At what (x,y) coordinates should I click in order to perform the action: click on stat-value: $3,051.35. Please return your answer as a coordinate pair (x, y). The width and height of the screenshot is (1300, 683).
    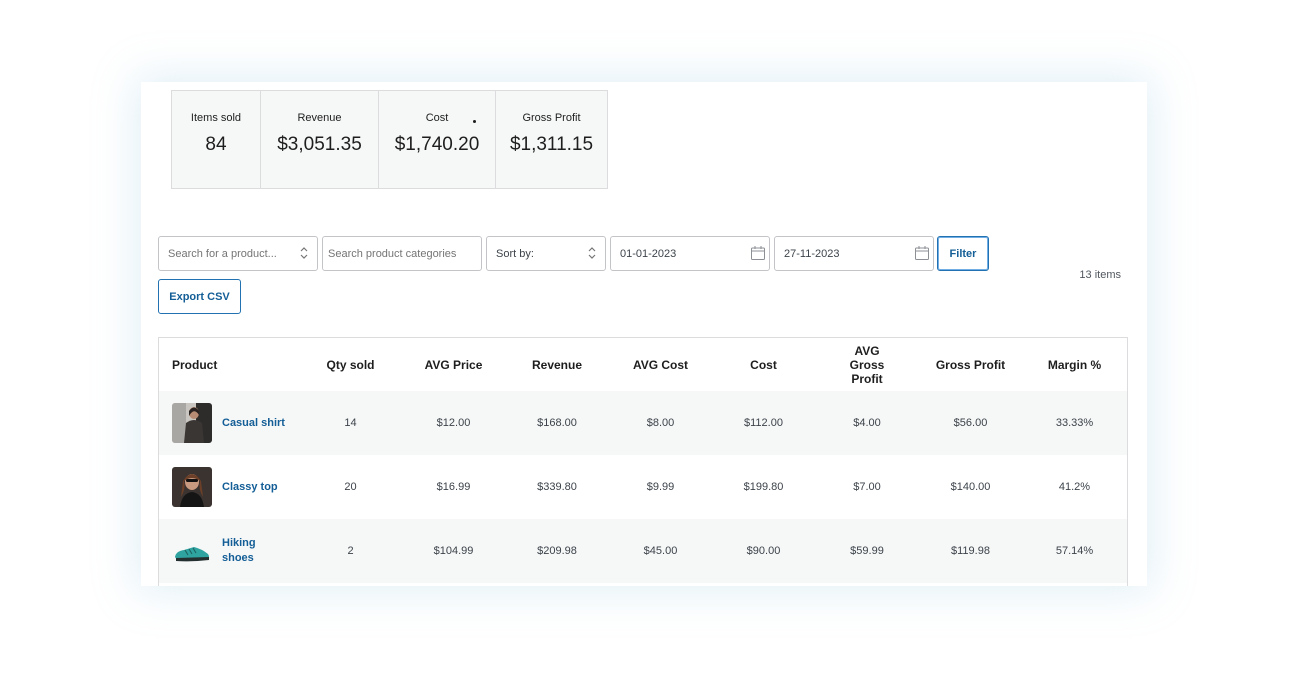
    Looking at the image, I should click on (319, 144).